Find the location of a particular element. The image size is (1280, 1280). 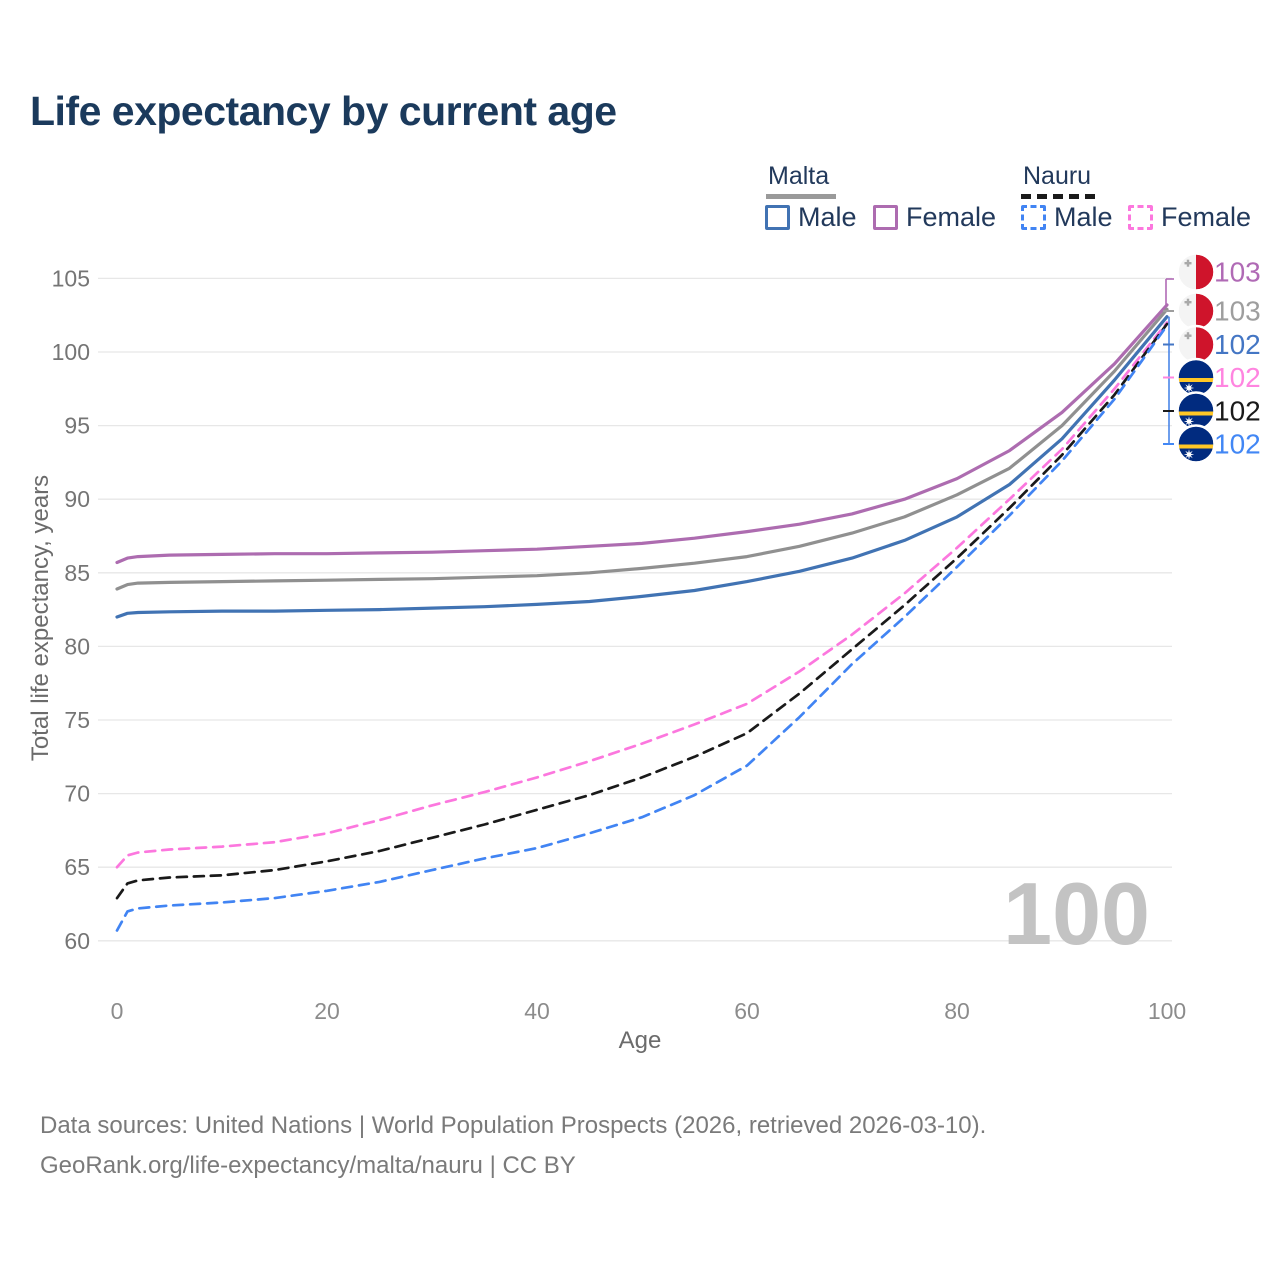

legend-label-malta-male: Male is located at coordinates (827, 217).